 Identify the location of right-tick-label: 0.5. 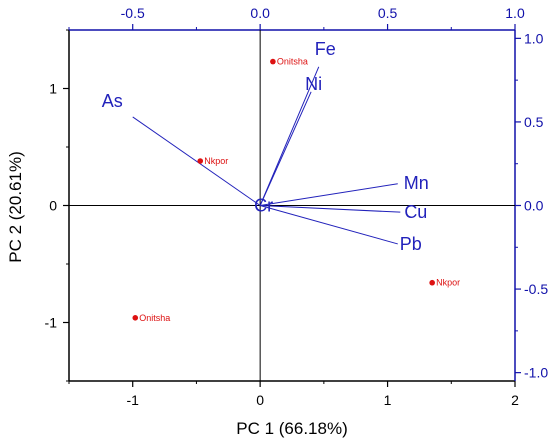
(534, 122).